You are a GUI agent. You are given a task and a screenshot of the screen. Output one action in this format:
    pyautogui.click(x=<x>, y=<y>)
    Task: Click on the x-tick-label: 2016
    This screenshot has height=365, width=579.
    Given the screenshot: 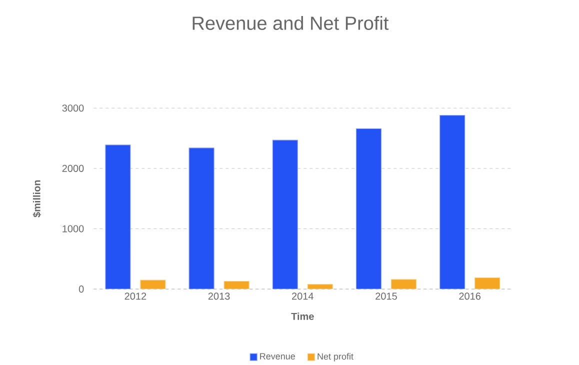 What is the action you would take?
    pyautogui.click(x=470, y=296)
    